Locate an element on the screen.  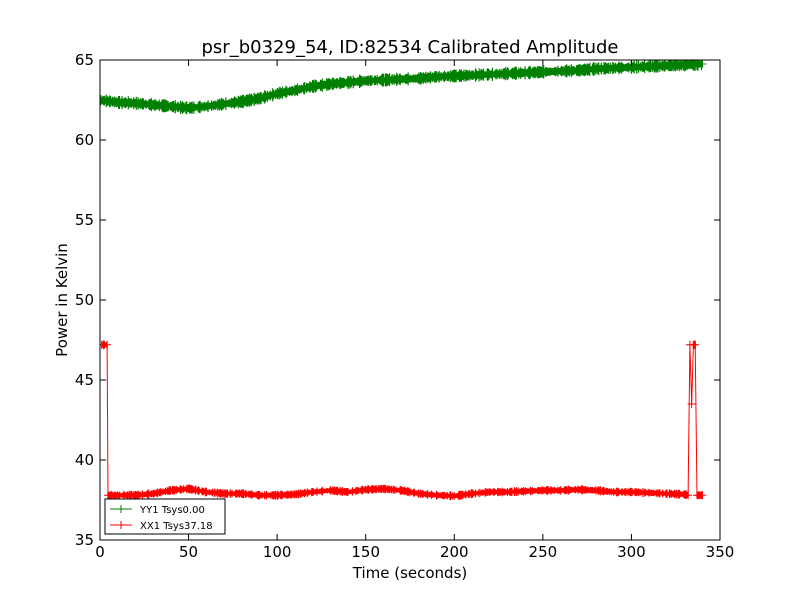
y-tick-label: 35 is located at coordinates (84, 540).